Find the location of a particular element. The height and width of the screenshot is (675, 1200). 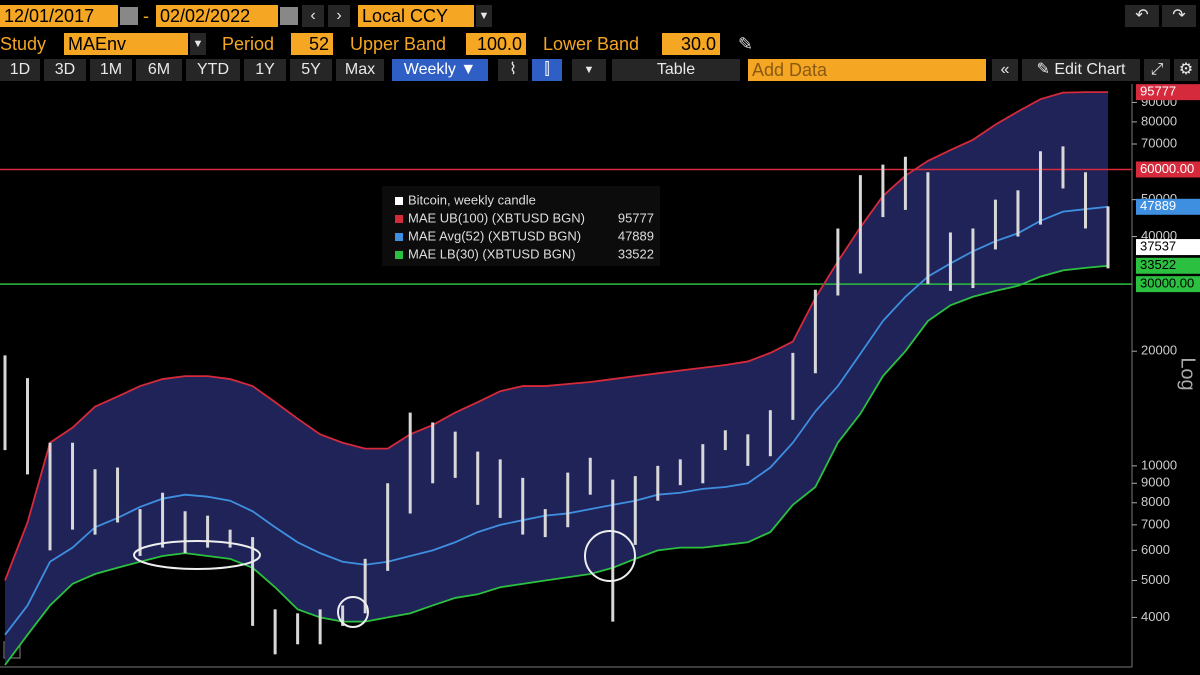

lower-band-value-box is located at coordinates (1168, 265).